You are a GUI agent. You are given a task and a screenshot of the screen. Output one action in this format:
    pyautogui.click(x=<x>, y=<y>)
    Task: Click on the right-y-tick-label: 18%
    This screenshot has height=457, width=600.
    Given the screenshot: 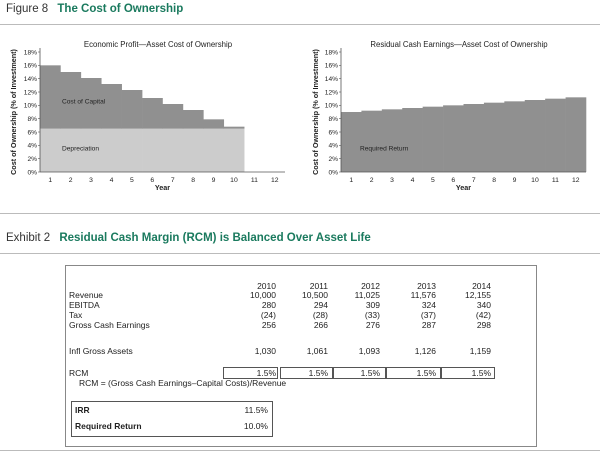 What is the action you would take?
    pyautogui.click(x=331, y=52)
    